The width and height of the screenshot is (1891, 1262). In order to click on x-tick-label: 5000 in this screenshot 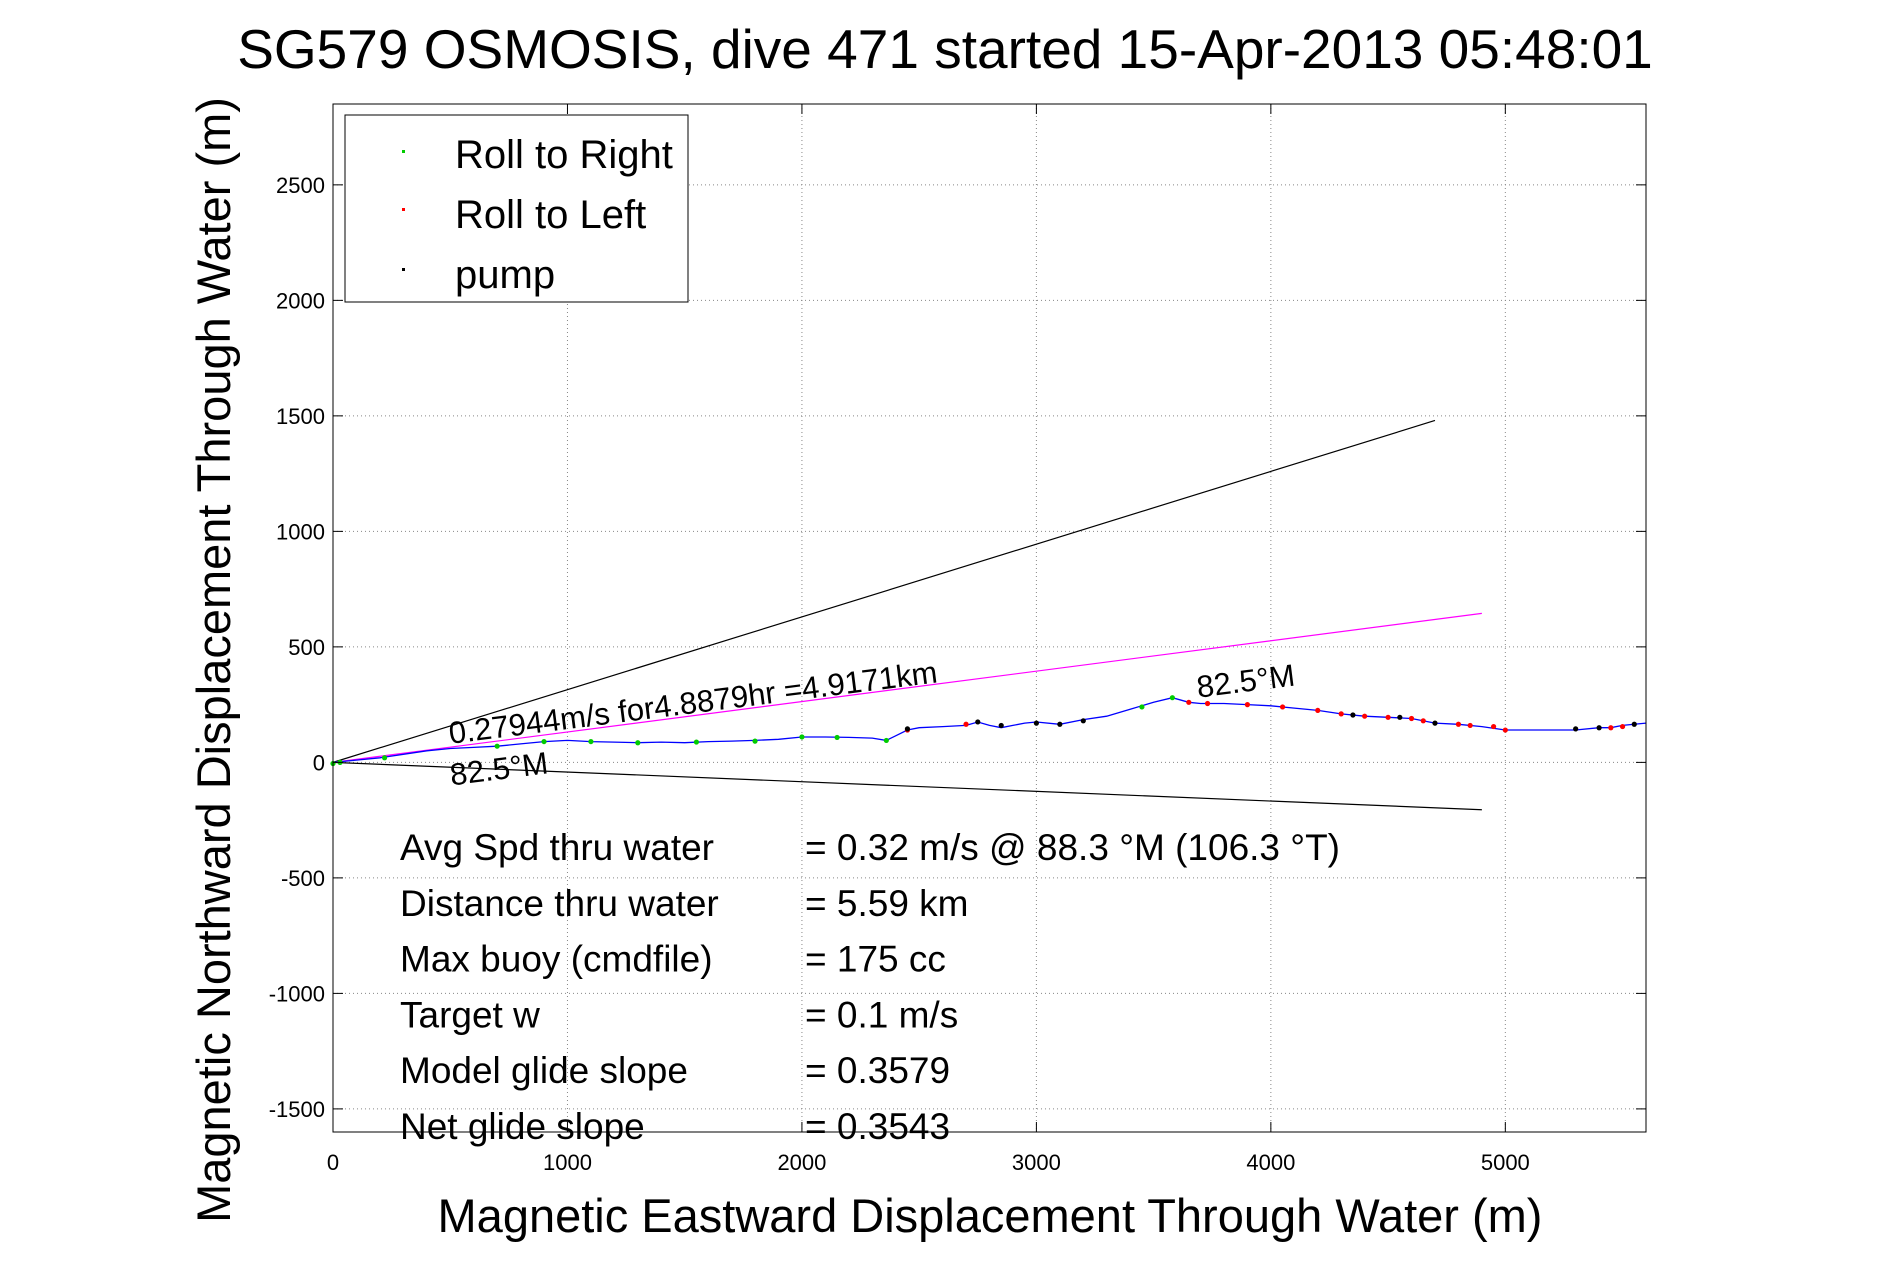, I will do `click(1505, 1162)`.